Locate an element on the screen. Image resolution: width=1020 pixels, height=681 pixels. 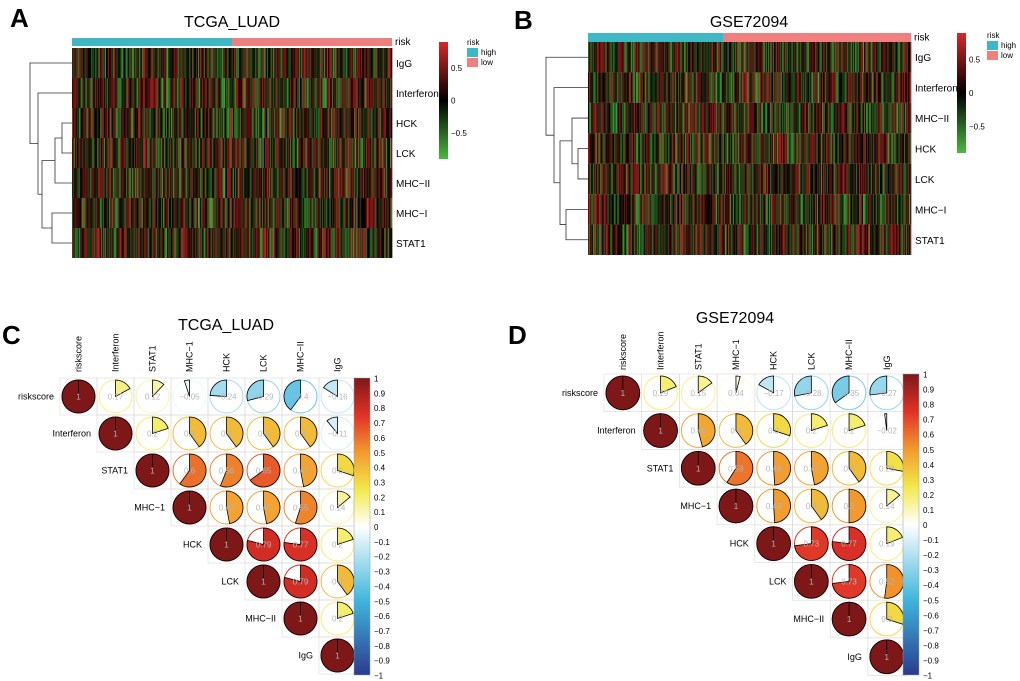
colorbar-tick: −1 is located at coordinates (379, 676).